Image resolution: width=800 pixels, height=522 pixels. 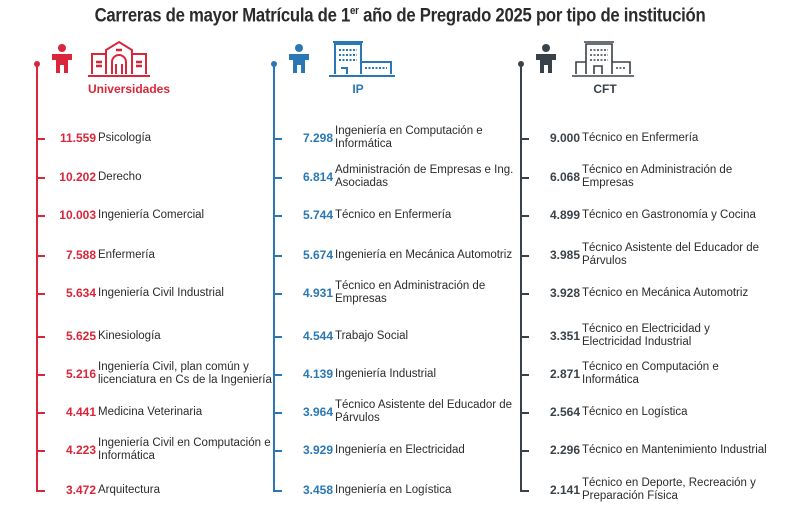 What do you see at coordinates (77, 177) in the screenshot?
I see `enrollment-value: 10.202` at bounding box center [77, 177].